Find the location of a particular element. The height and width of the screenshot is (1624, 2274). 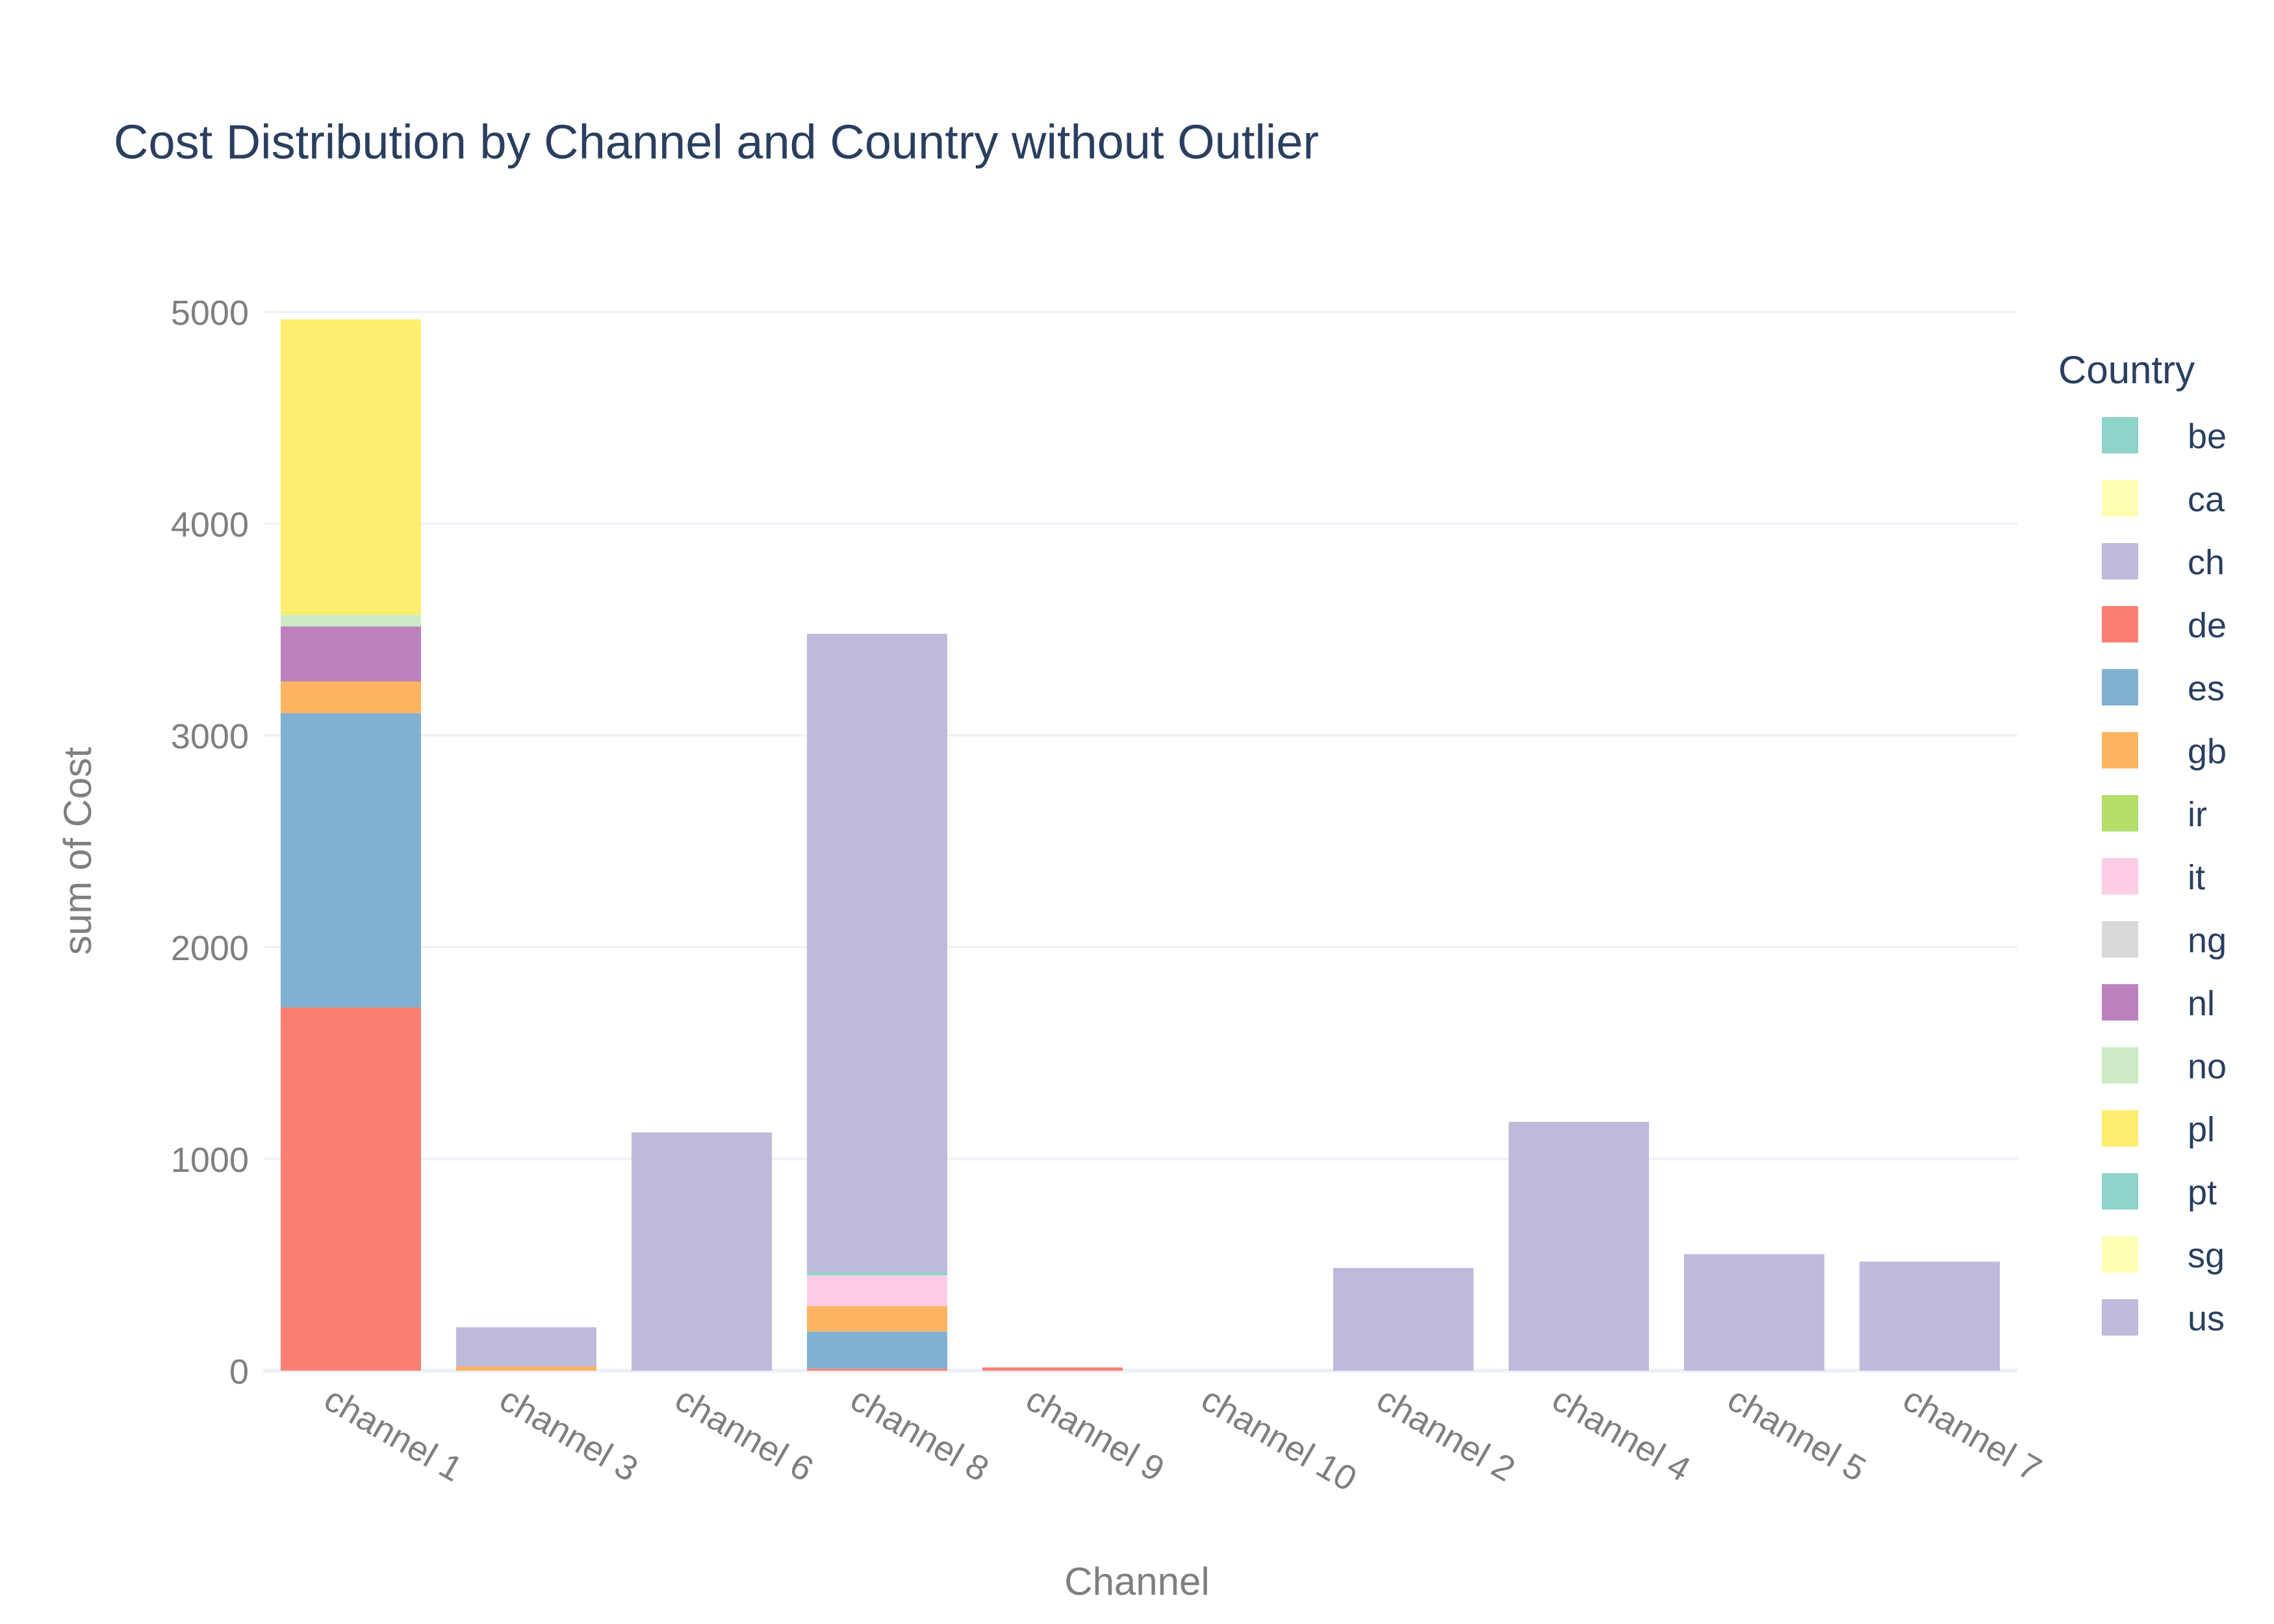

legend-item-es: es is located at coordinates (2163, 688).